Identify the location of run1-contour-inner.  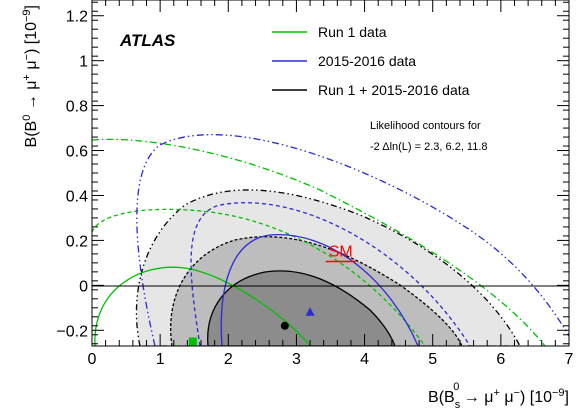
(202, 306).